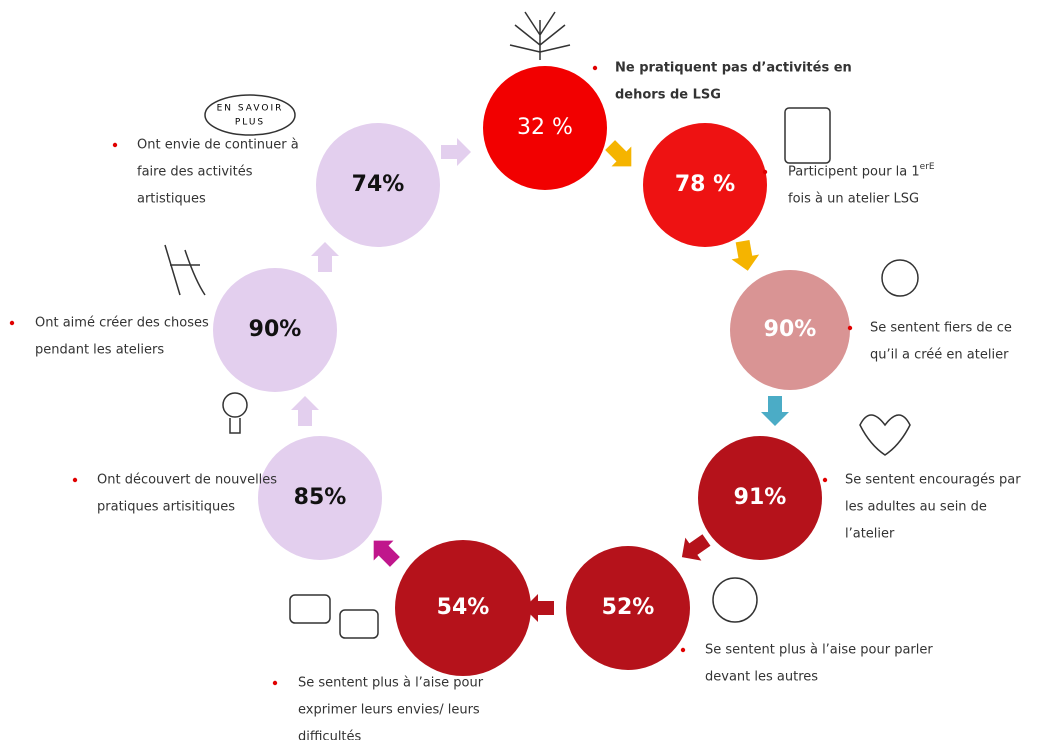  Describe the element at coordinates (761, 677) in the screenshot. I see `stat-description: devant les autres` at that location.